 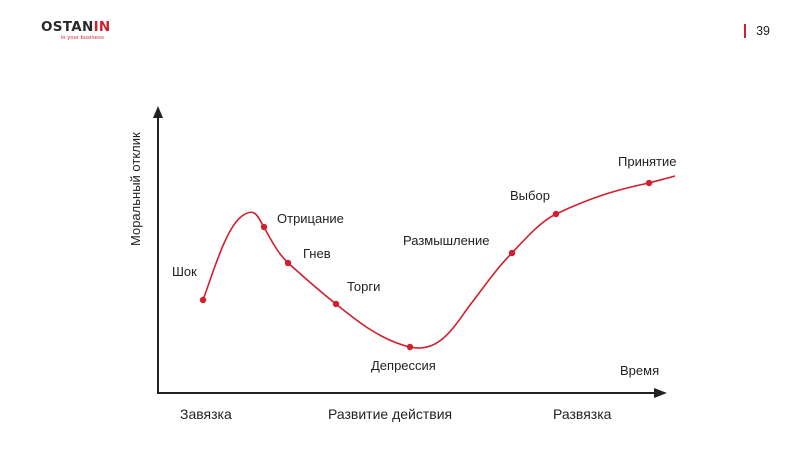 What do you see at coordinates (390, 414) in the screenshot?
I see `phase-label-rising-action: Развитие действия` at bounding box center [390, 414].